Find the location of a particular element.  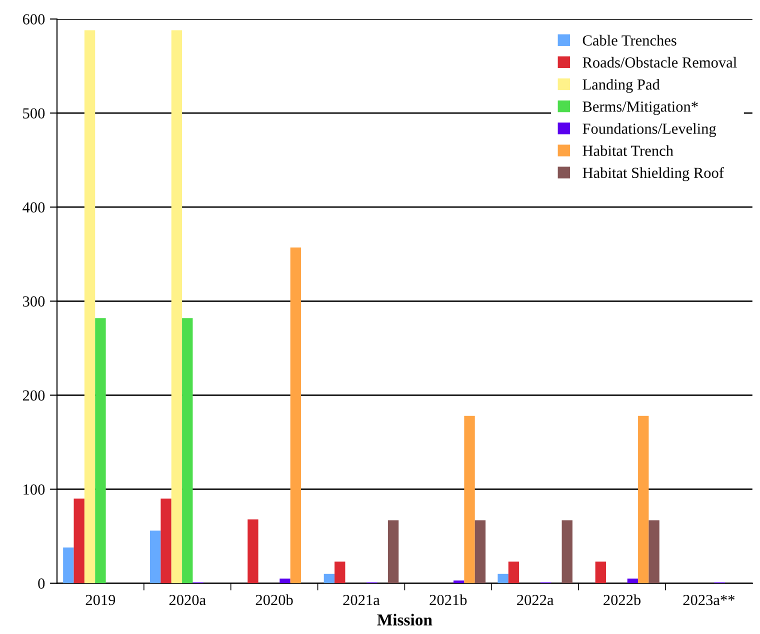

x-tick-label: 2021a is located at coordinates (361, 600).